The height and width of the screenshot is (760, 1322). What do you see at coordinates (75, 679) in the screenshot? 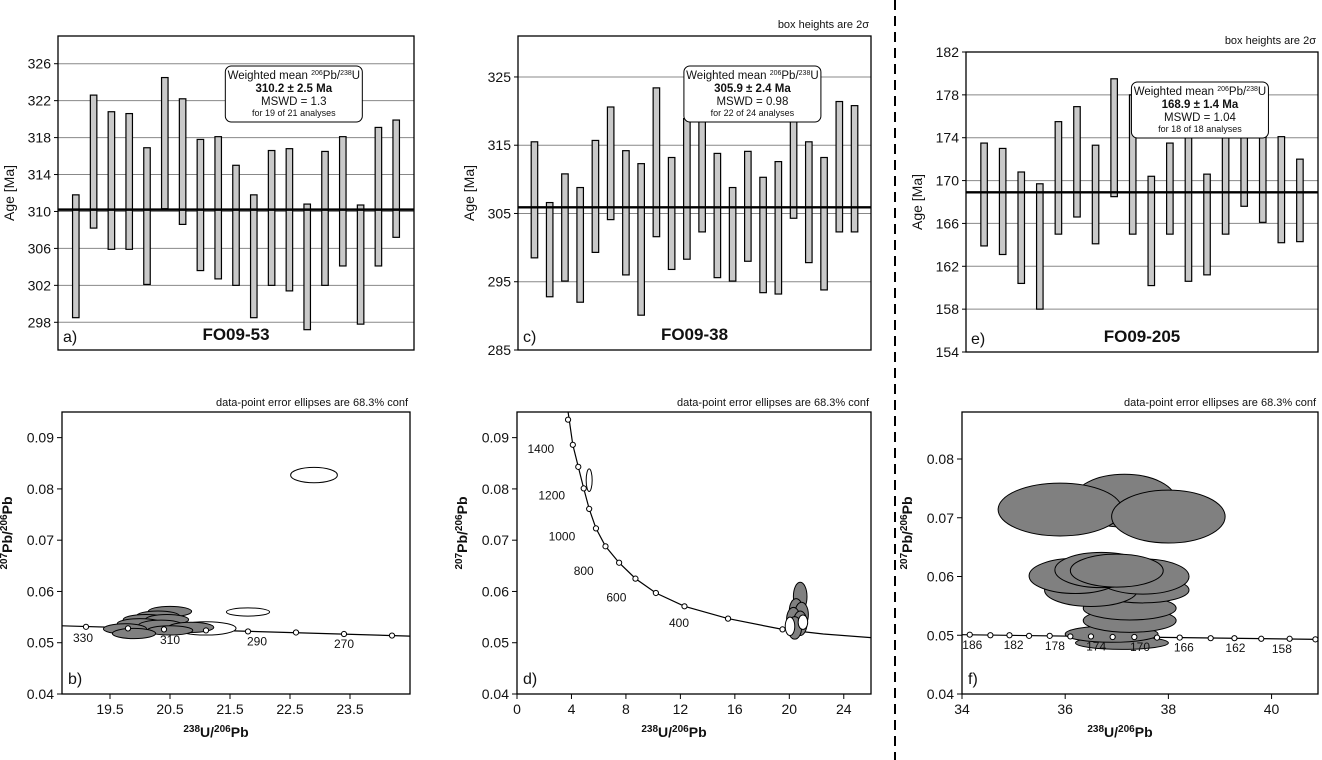
I see `panel-label: b)` at bounding box center [75, 679].